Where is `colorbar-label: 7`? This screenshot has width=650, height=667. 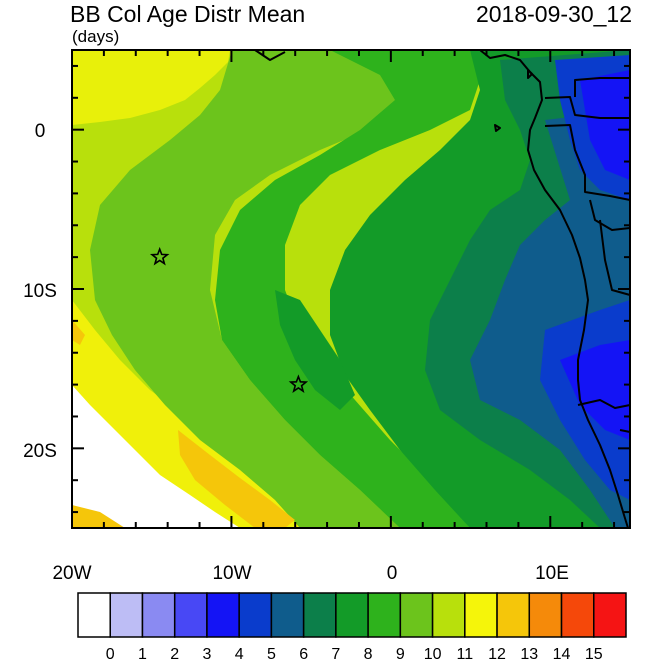 colorbar-label: 7 is located at coordinates (335, 654).